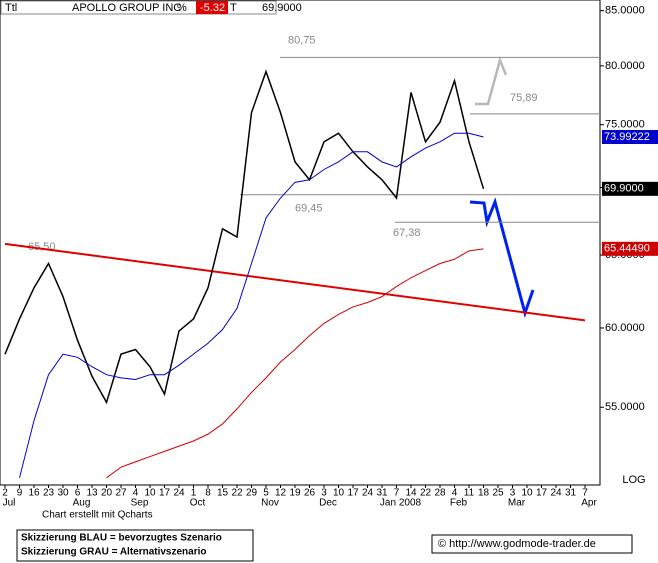  I want to click on x-tick-label: 30, so click(63, 493).